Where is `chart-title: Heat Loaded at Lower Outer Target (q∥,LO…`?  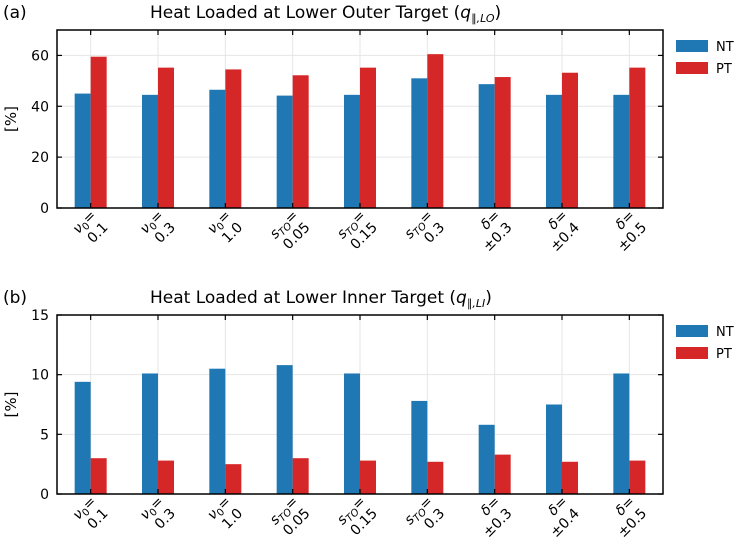
chart-title: Heat Loaded at Lower Outer Target (q∥,LO… is located at coordinates (325, 14).